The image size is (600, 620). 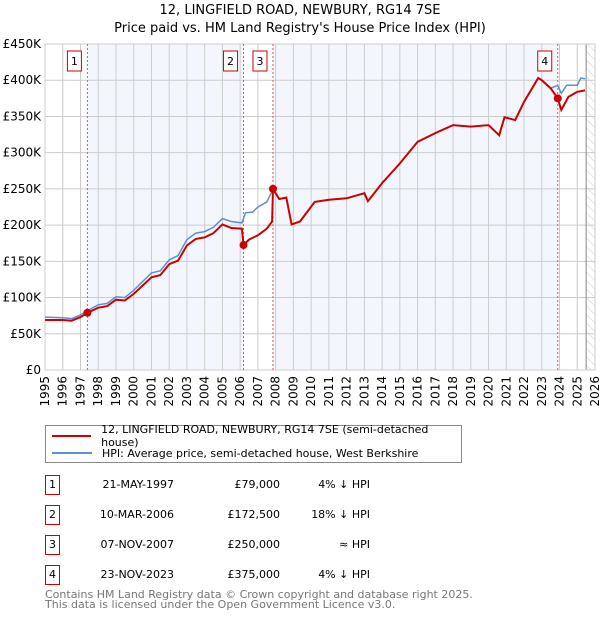 What do you see at coordinates (254, 514) in the screenshot?
I see `sale-price: £172,500` at bounding box center [254, 514].